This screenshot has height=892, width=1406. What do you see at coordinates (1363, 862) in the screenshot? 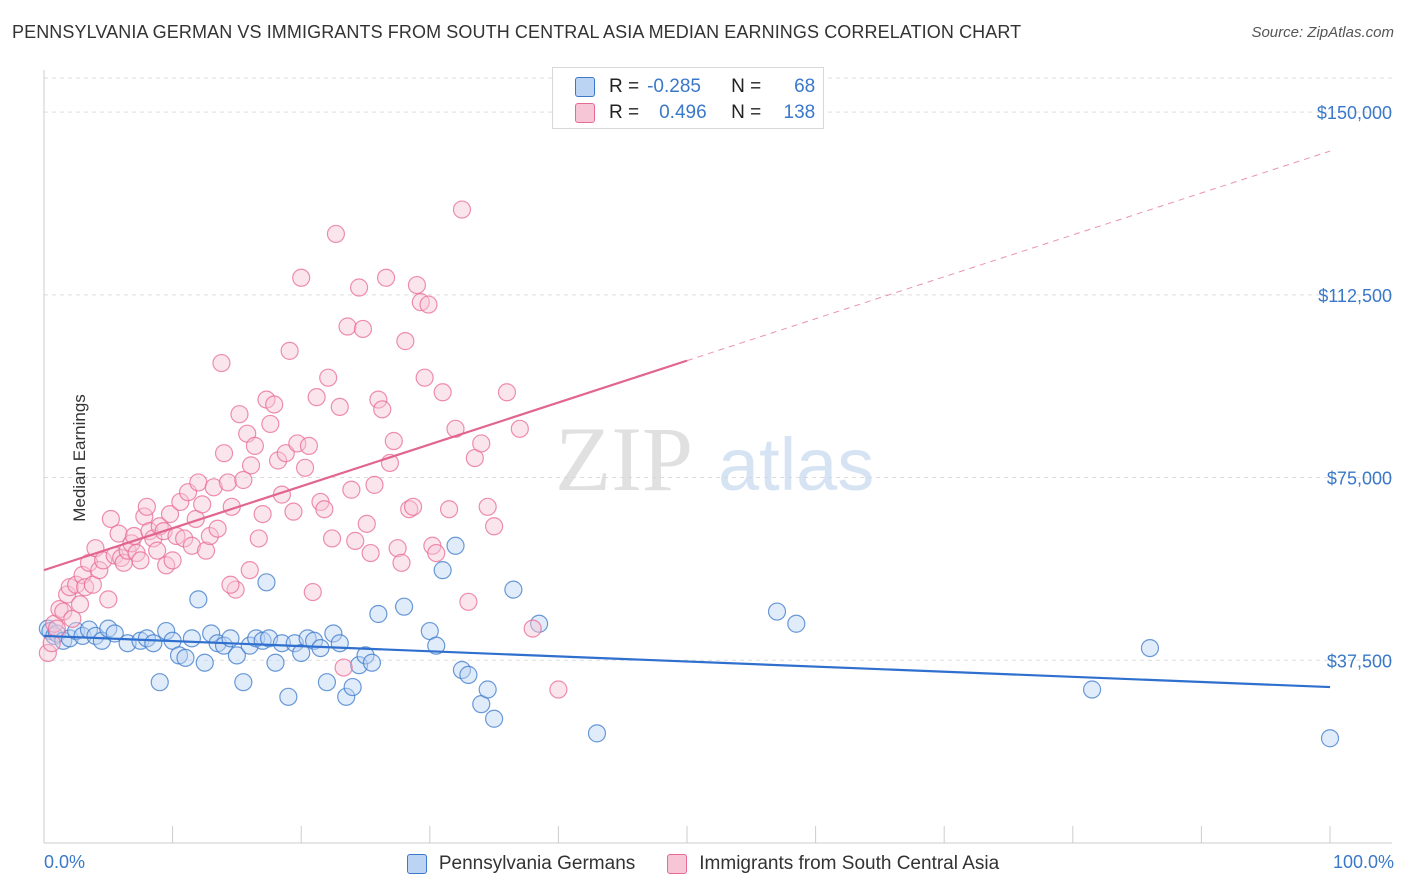
I see `x-tick-label-max: 100.0%` at bounding box center [1363, 862].